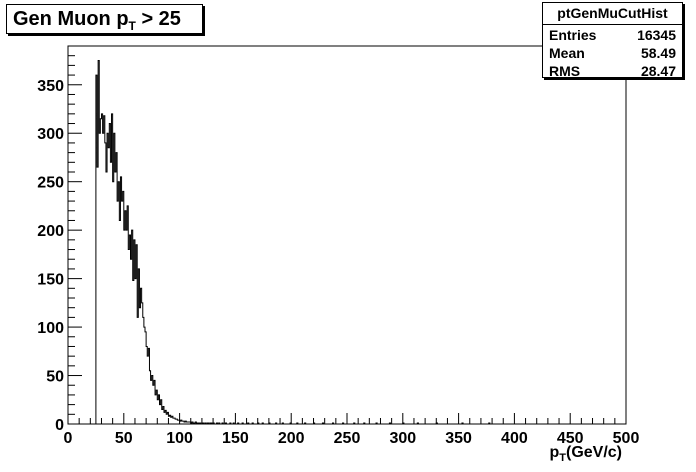 This screenshot has height=472, width=696. What do you see at coordinates (50, 280) in the screenshot?
I see `y-tick-label: 150` at bounding box center [50, 280].